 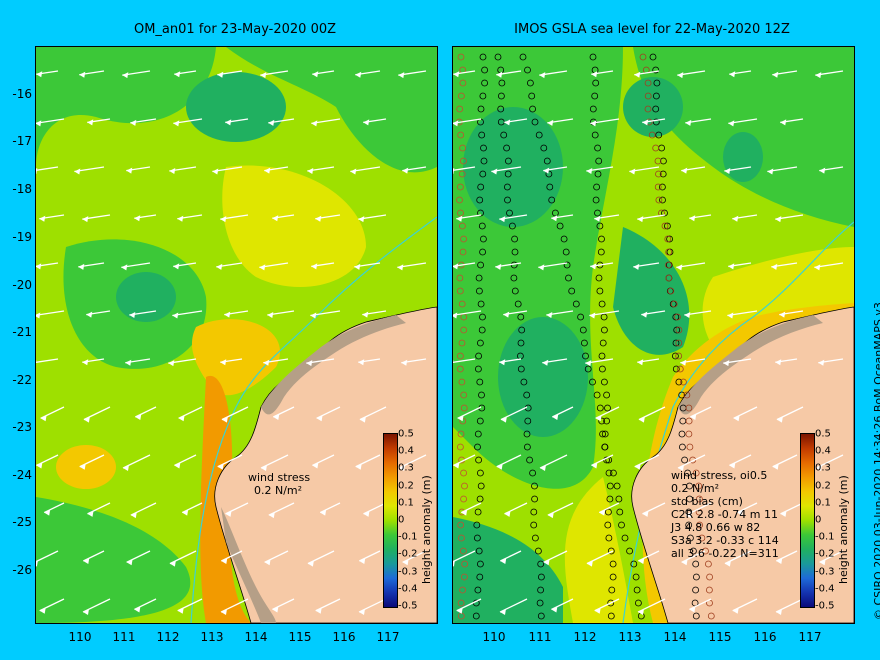 What do you see at coordinates (464, 360) in the screenshot?
I see `wind-arrow` at bounding box center [464, 360].